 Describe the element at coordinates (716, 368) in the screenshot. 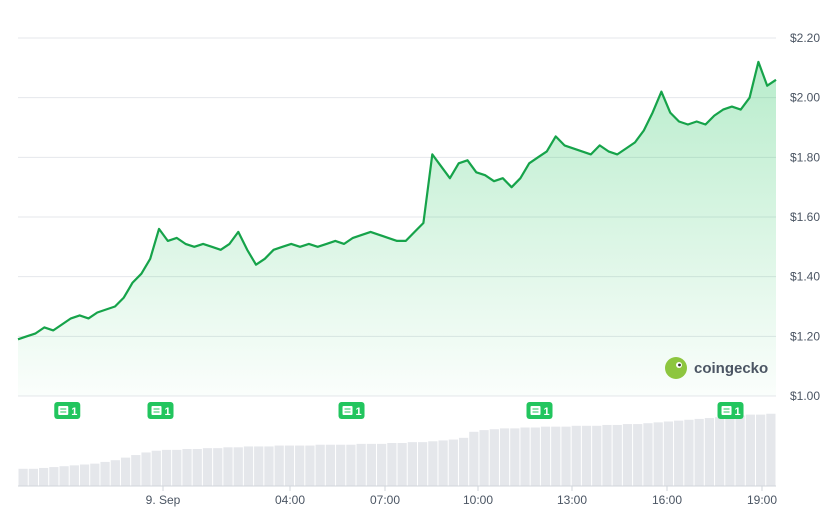

I see `coingecko-watermark: coingecko` at that location.